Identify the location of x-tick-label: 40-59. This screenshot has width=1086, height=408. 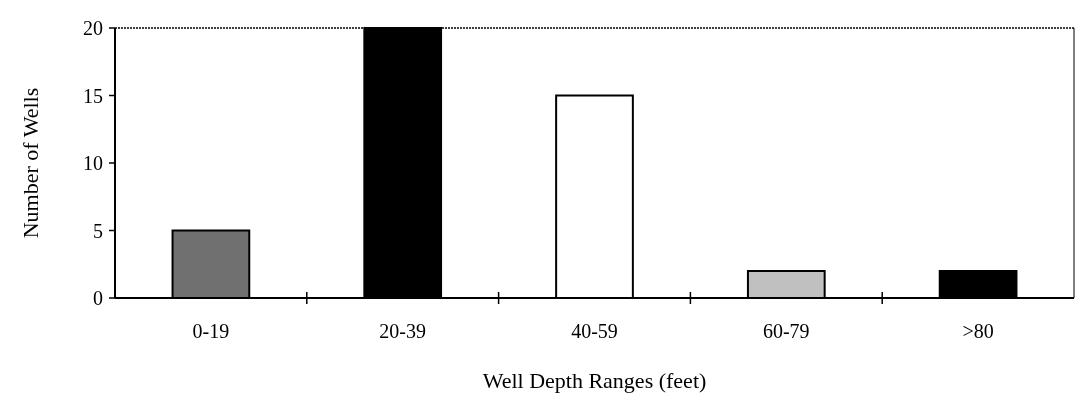
(594, 331).